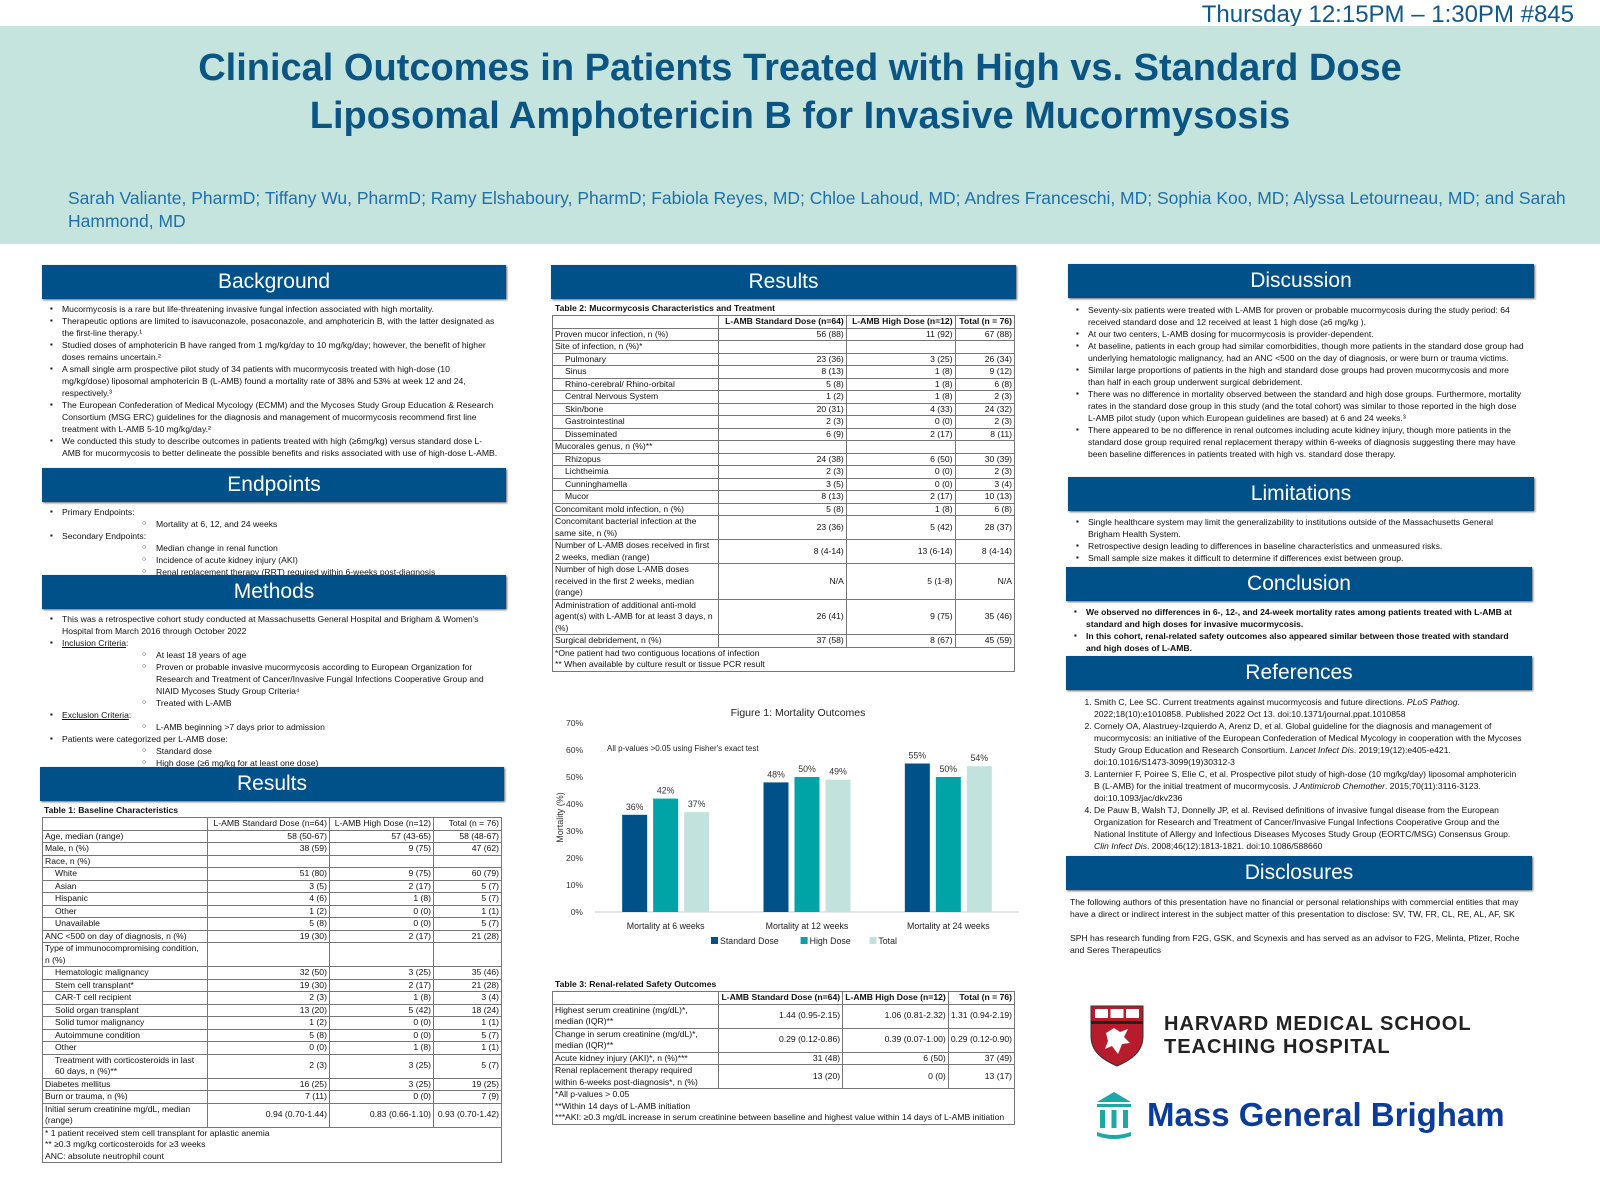 The width and height of the screenshot is (1600, 1200). I want to click on data-label: 48%, so click(776, 774).